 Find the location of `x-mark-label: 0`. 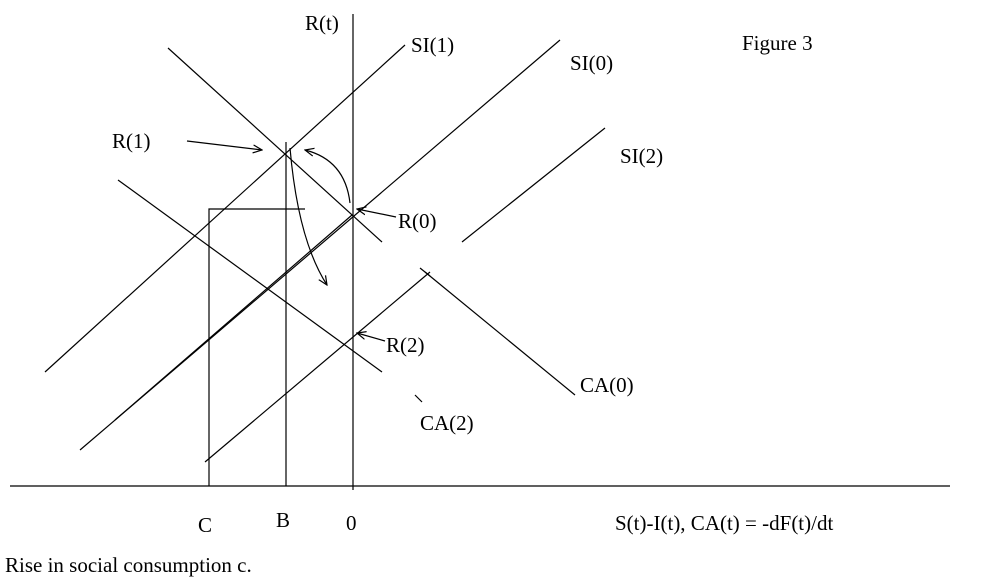

x-mark-label: 0 is located at coordinates (351, 523).